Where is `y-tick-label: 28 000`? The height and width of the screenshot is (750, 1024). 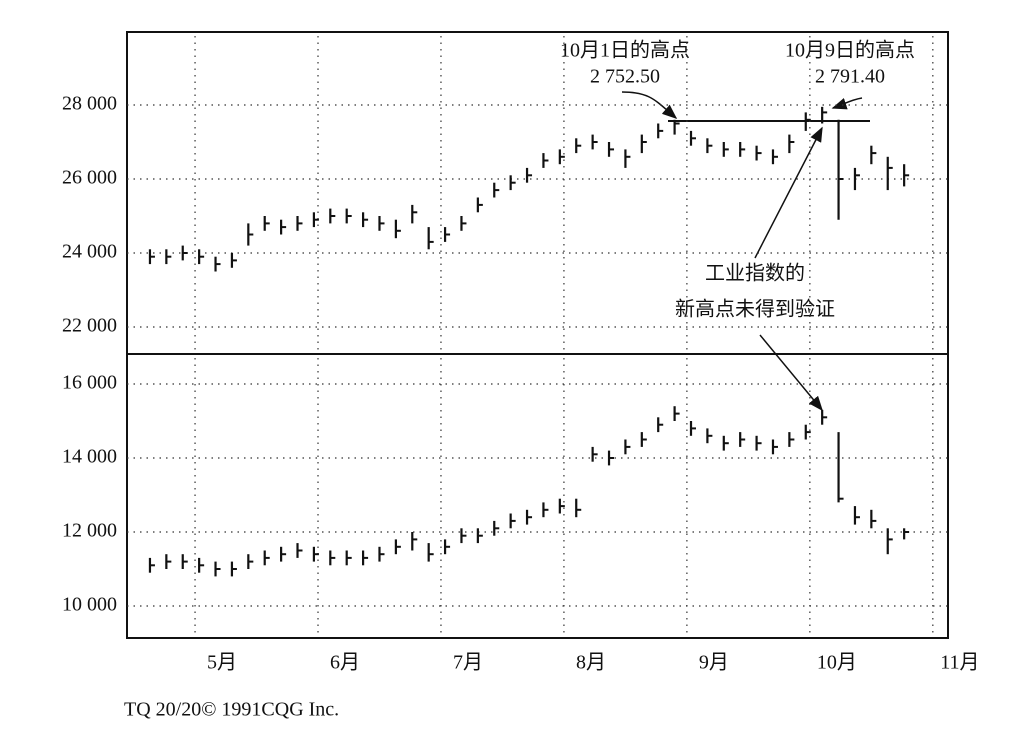 y-tick-label: 28 000 is located at coordinates (89, 104).